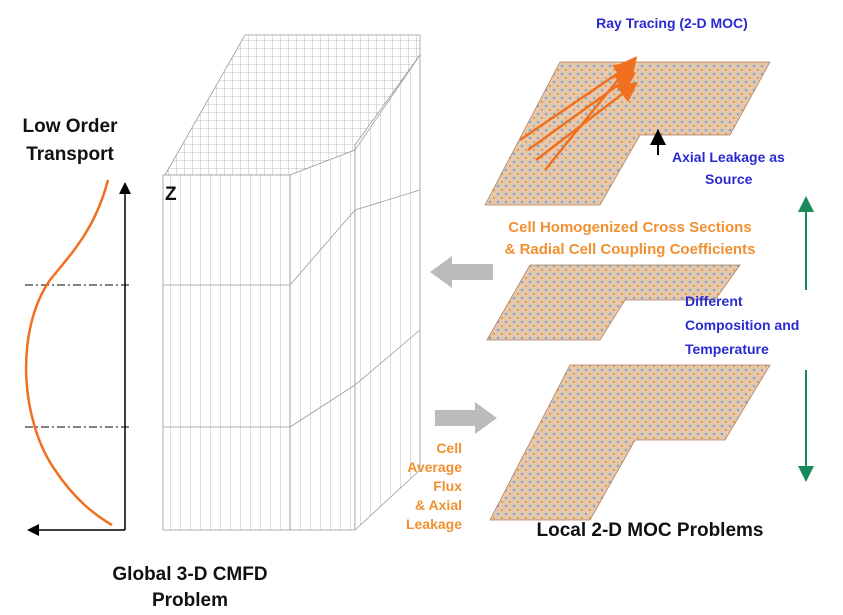 This screenshot has width=843, height=615. I want to click on label: Ray Tracing (2-D MOC), so click(672, 23).